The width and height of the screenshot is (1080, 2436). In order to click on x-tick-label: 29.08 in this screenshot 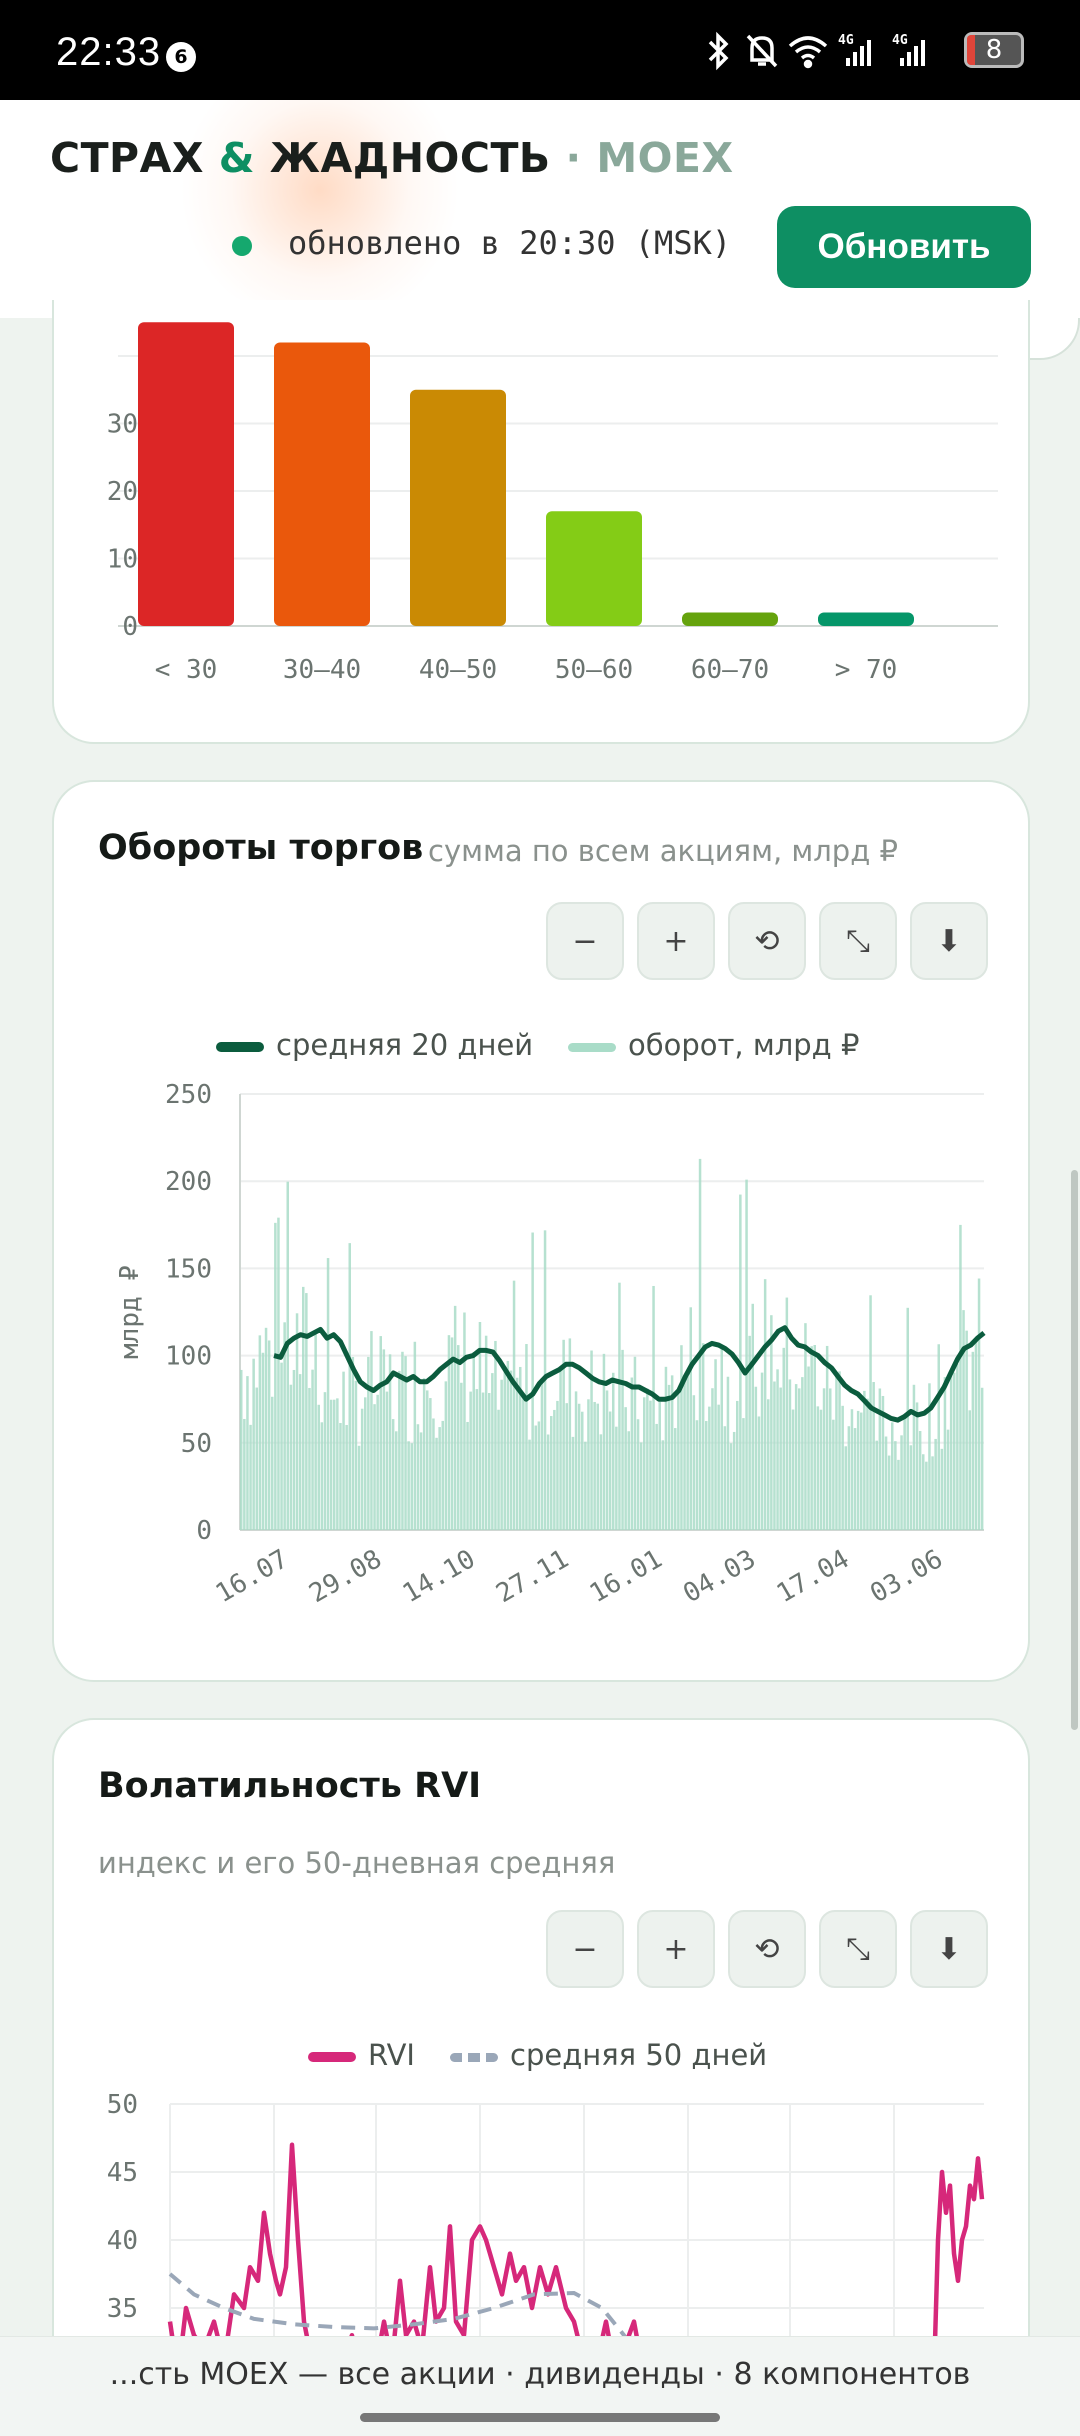, I will do `click(345, 1576)`.